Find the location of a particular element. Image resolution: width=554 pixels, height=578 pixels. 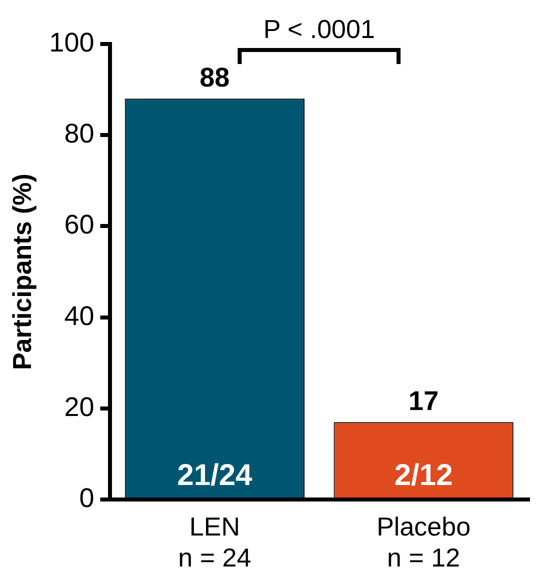

data-label: 17 is located at coordinates (423, 401).